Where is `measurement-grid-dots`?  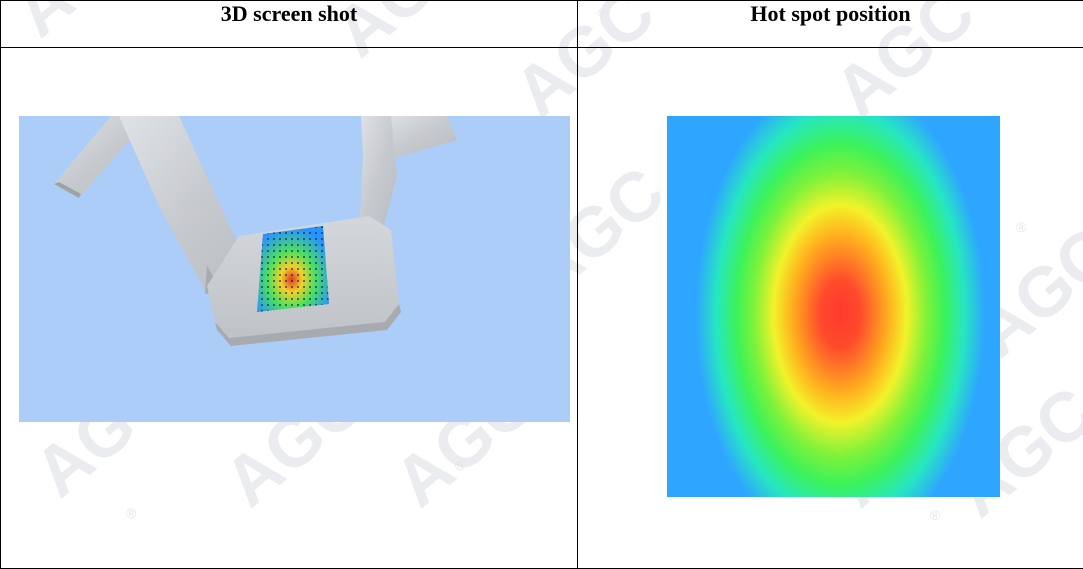
measurement-grid-dots is located at coordinates (293, 269).